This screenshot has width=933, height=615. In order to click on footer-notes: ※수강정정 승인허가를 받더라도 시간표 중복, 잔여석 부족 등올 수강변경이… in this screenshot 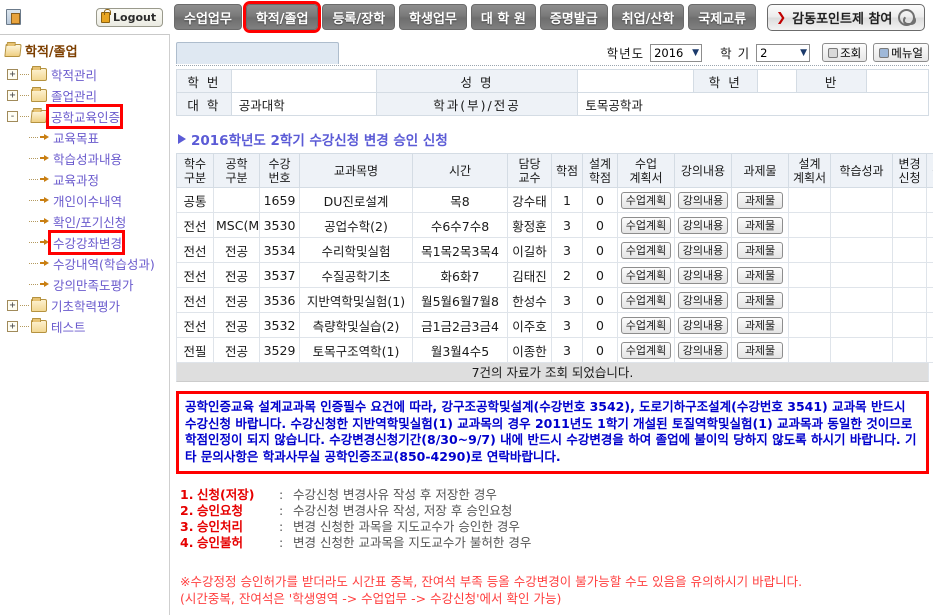, I will do `click(552, 590)`.